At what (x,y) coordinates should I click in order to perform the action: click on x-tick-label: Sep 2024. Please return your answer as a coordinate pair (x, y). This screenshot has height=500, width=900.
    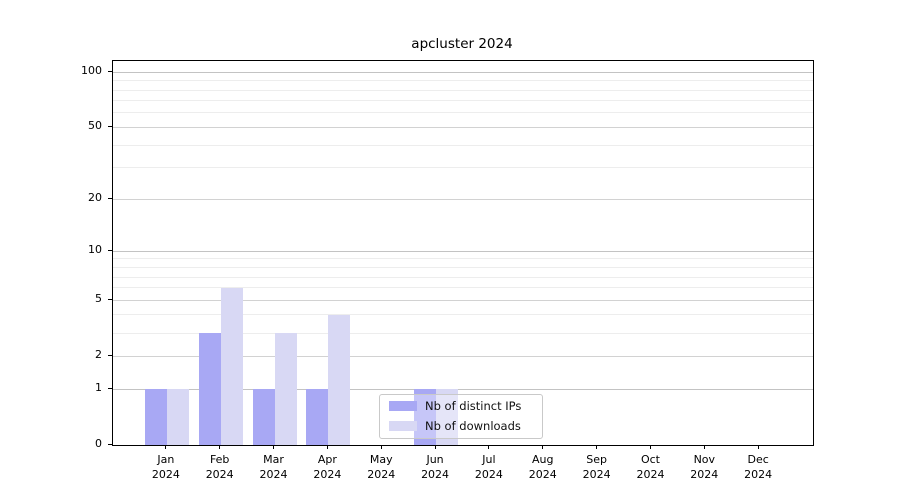
    Looking at the image, I should click on (596, 467).